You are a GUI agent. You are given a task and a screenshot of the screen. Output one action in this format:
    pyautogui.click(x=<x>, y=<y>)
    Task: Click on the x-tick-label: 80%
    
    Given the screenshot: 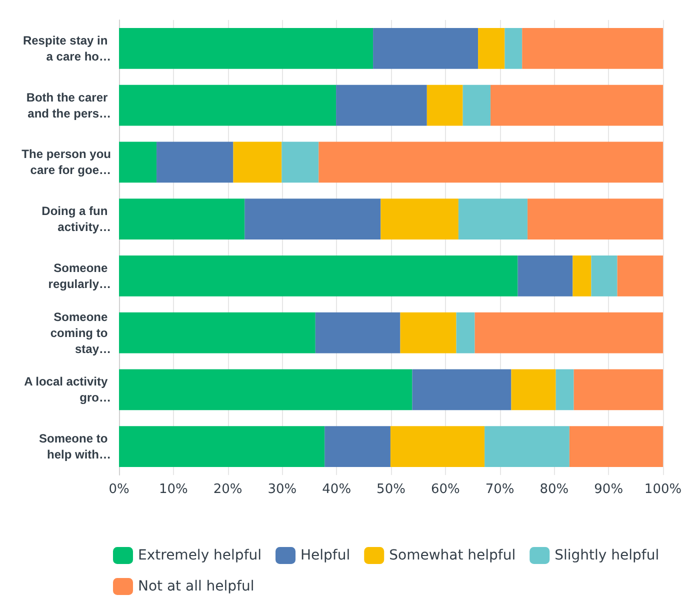 What is the action you would take?
    pyautogui.click(x=554, y=489)
    